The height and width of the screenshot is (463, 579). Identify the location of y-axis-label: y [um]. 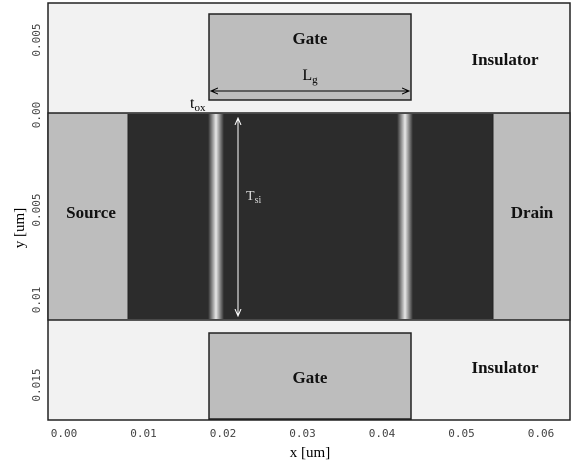
(20, 228).